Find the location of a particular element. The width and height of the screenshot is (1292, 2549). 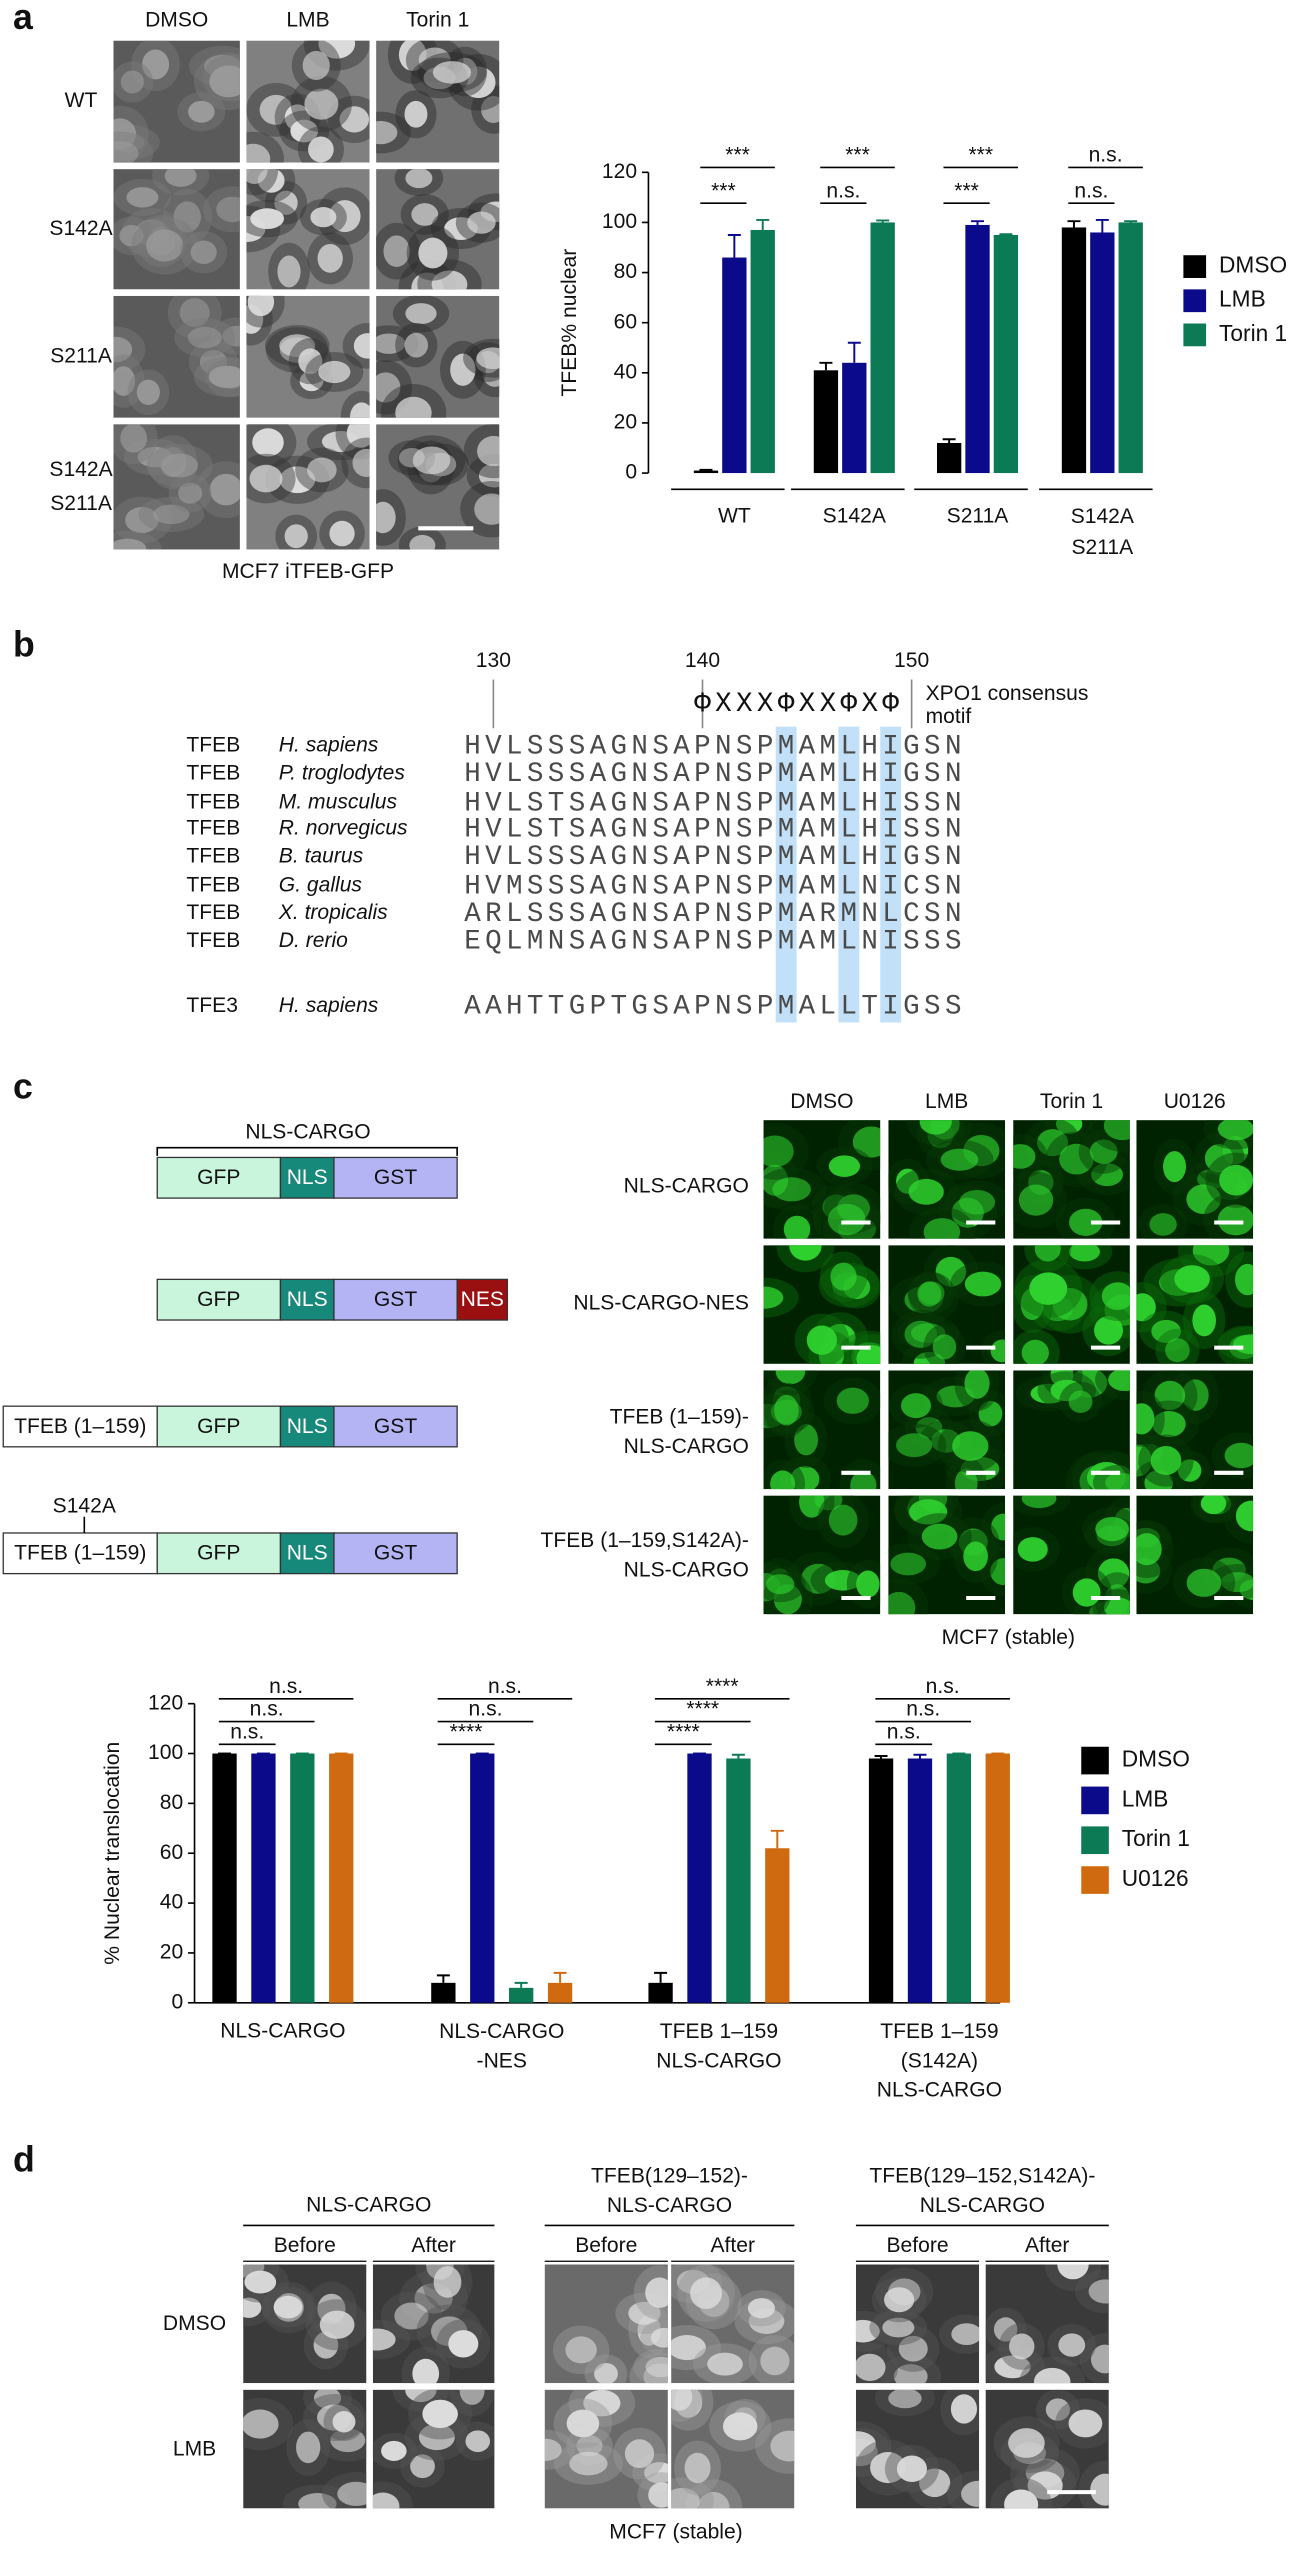

species-name: B. taurus is located at coordinates (321, 855).